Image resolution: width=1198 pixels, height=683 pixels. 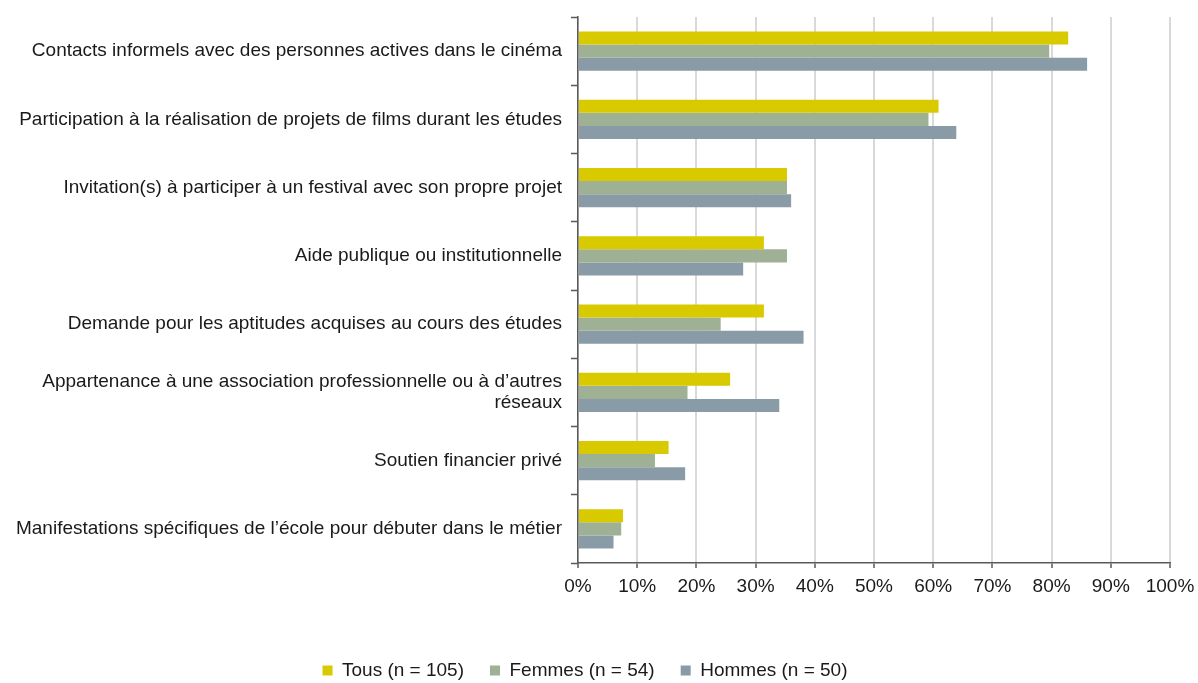 What do you see at coordinates (814, 585) in the screenshot?
I see `x-tick-label: 40%` at bounding box center [814, 585].